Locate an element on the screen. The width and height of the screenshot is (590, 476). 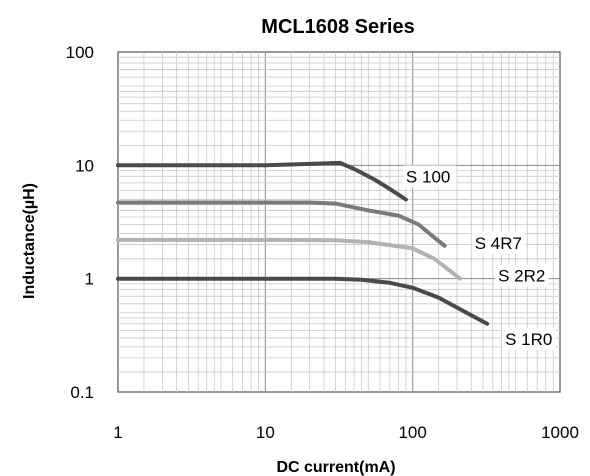
series-label-2: S 2R2 is located at coordinates (521, 276).